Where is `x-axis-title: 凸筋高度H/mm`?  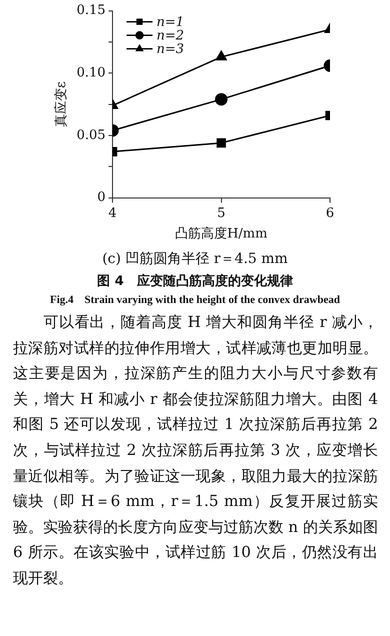 x-axis-title: 凸筋高度H/mm is located at coordinates (221, 234).